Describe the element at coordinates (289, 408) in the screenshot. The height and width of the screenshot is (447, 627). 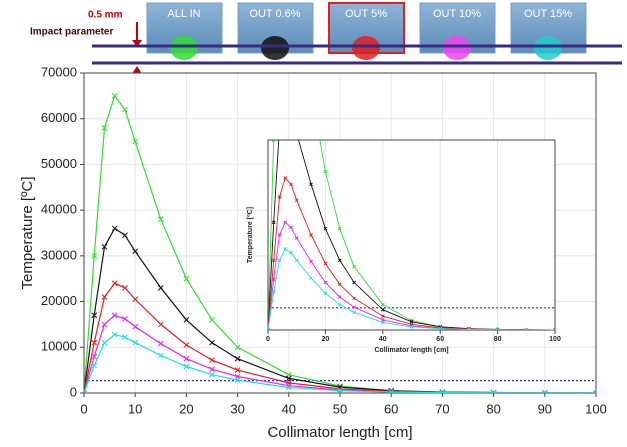
I see `x-tick-label: 40` at that location.